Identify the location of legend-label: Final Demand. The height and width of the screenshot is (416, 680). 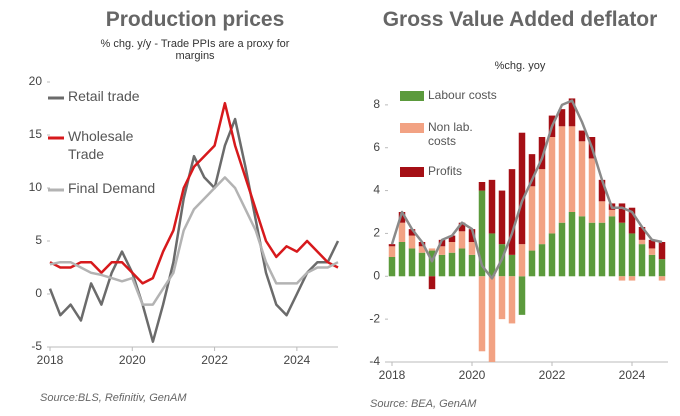
(112, 188).